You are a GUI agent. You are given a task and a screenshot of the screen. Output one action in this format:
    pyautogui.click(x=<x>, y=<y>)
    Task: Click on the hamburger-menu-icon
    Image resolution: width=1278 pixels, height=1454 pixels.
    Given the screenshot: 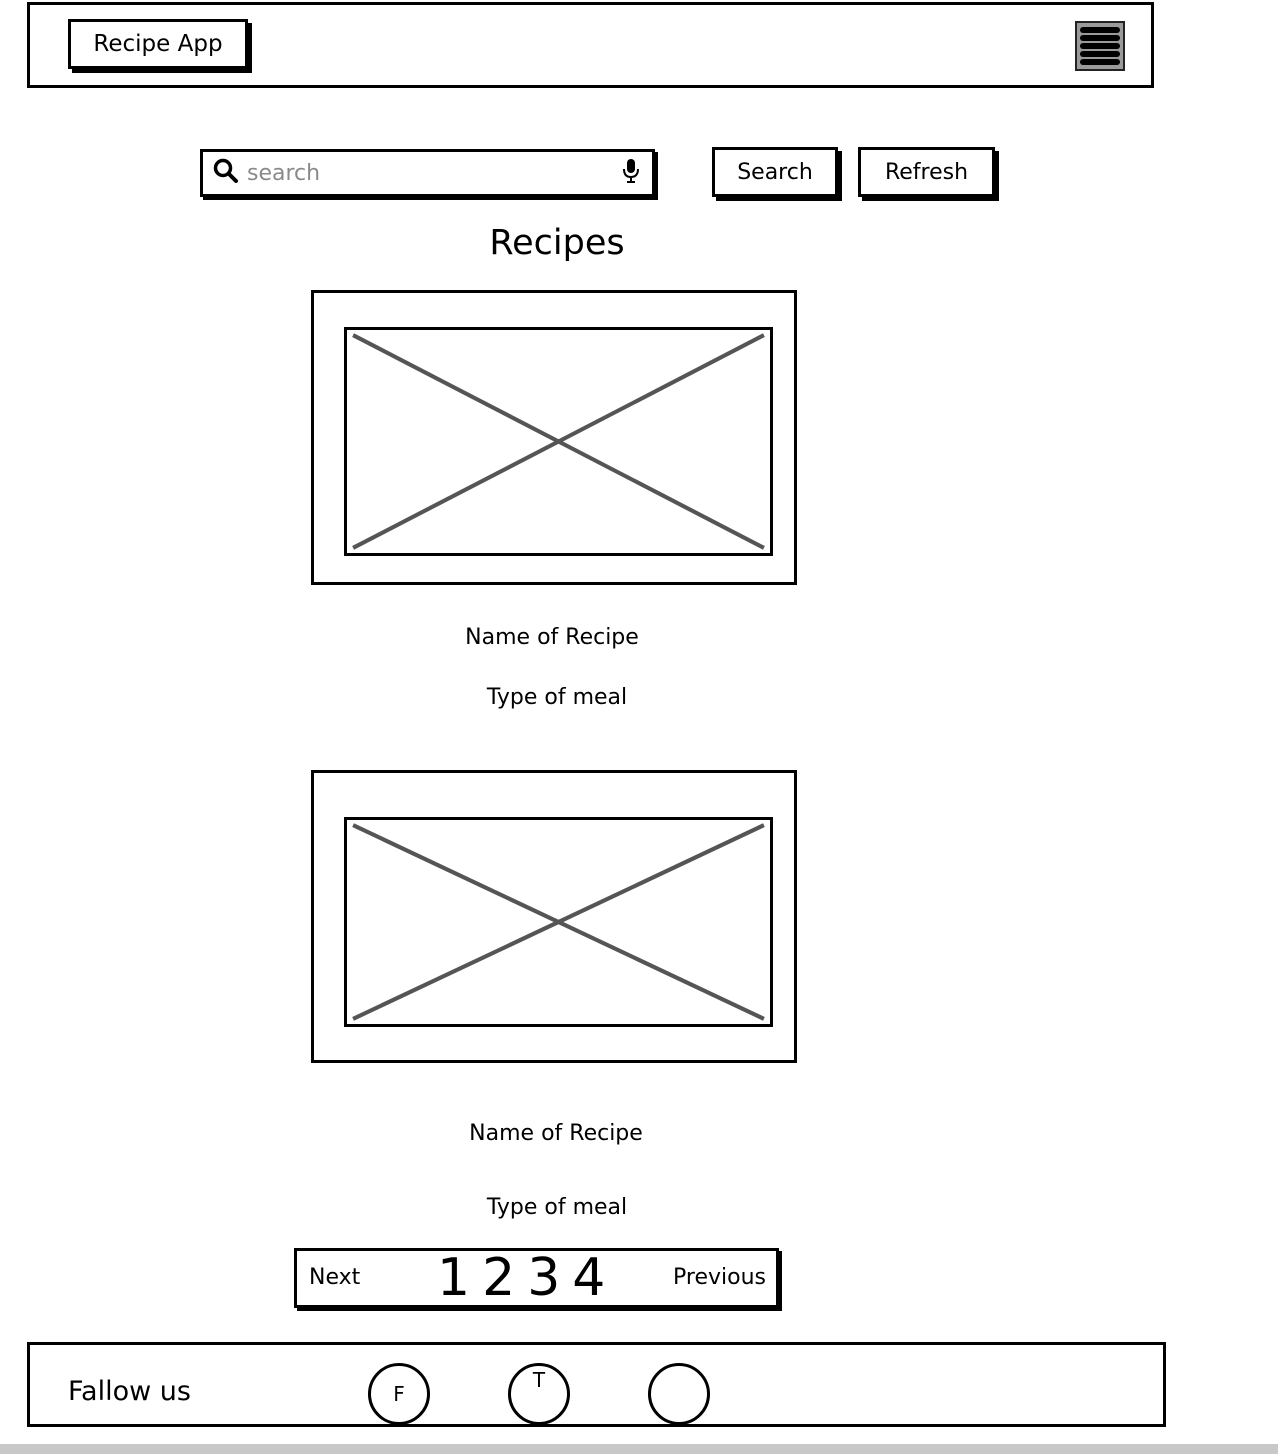 What is the action you would take?
    pyautogui.click(x=1100, y=46)
    